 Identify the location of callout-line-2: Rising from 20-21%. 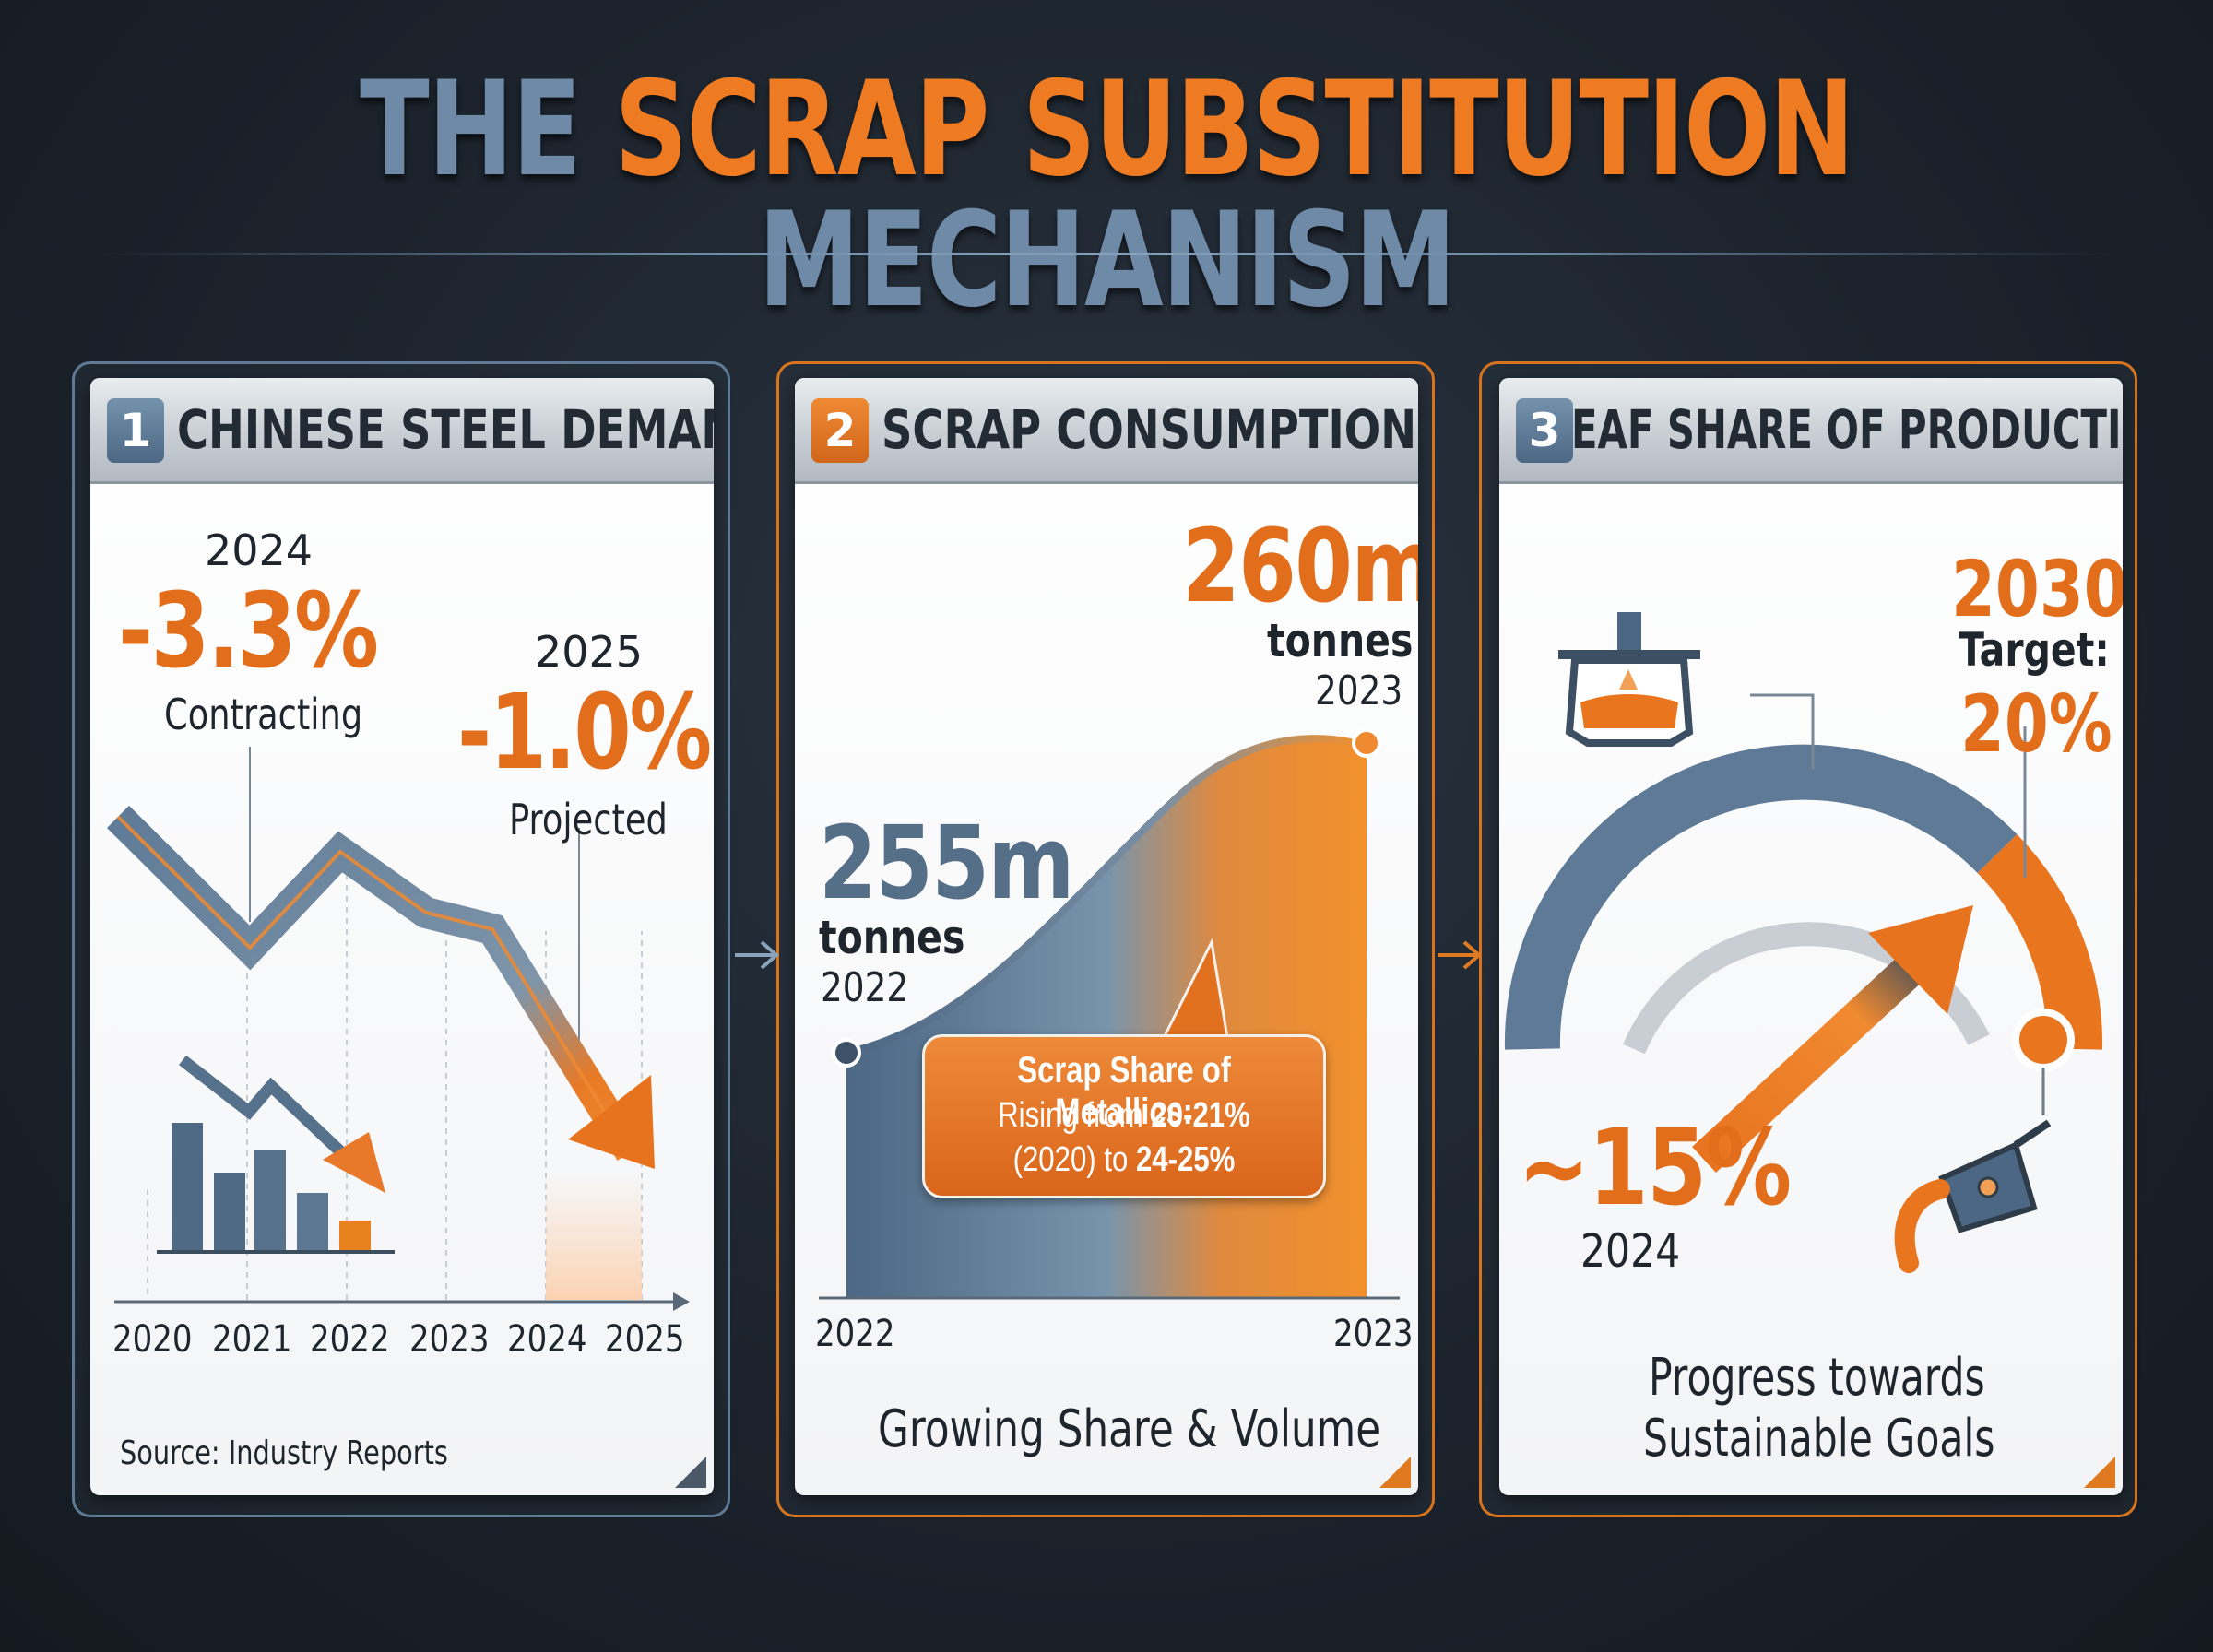
(1124, 1115).